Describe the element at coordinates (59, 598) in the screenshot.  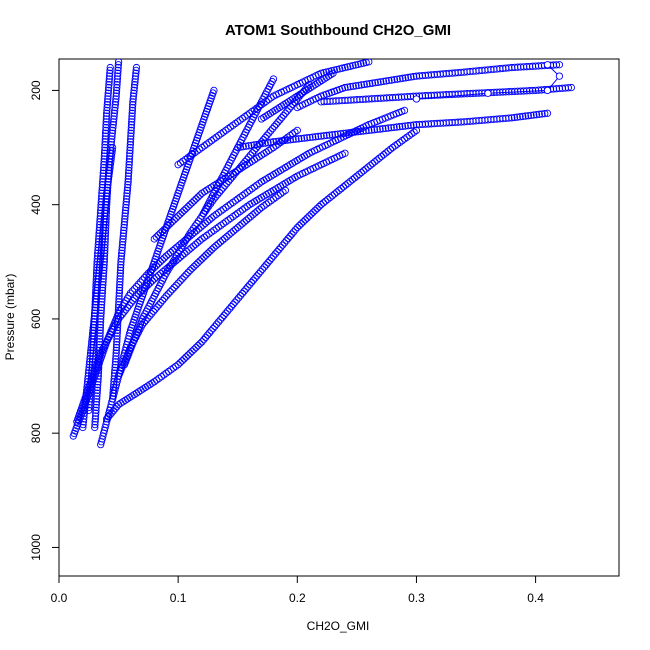
I see `x-tick-label: 0.0` at that location.